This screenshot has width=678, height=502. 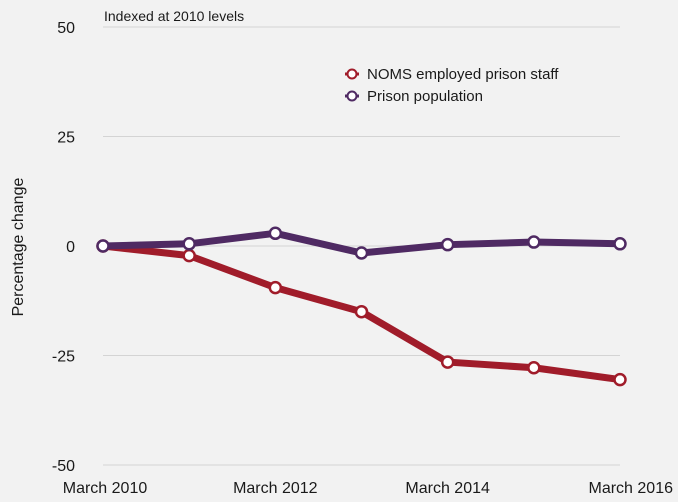 I want to click on x-tick-label: March 2014, so click(x=447, y=488).